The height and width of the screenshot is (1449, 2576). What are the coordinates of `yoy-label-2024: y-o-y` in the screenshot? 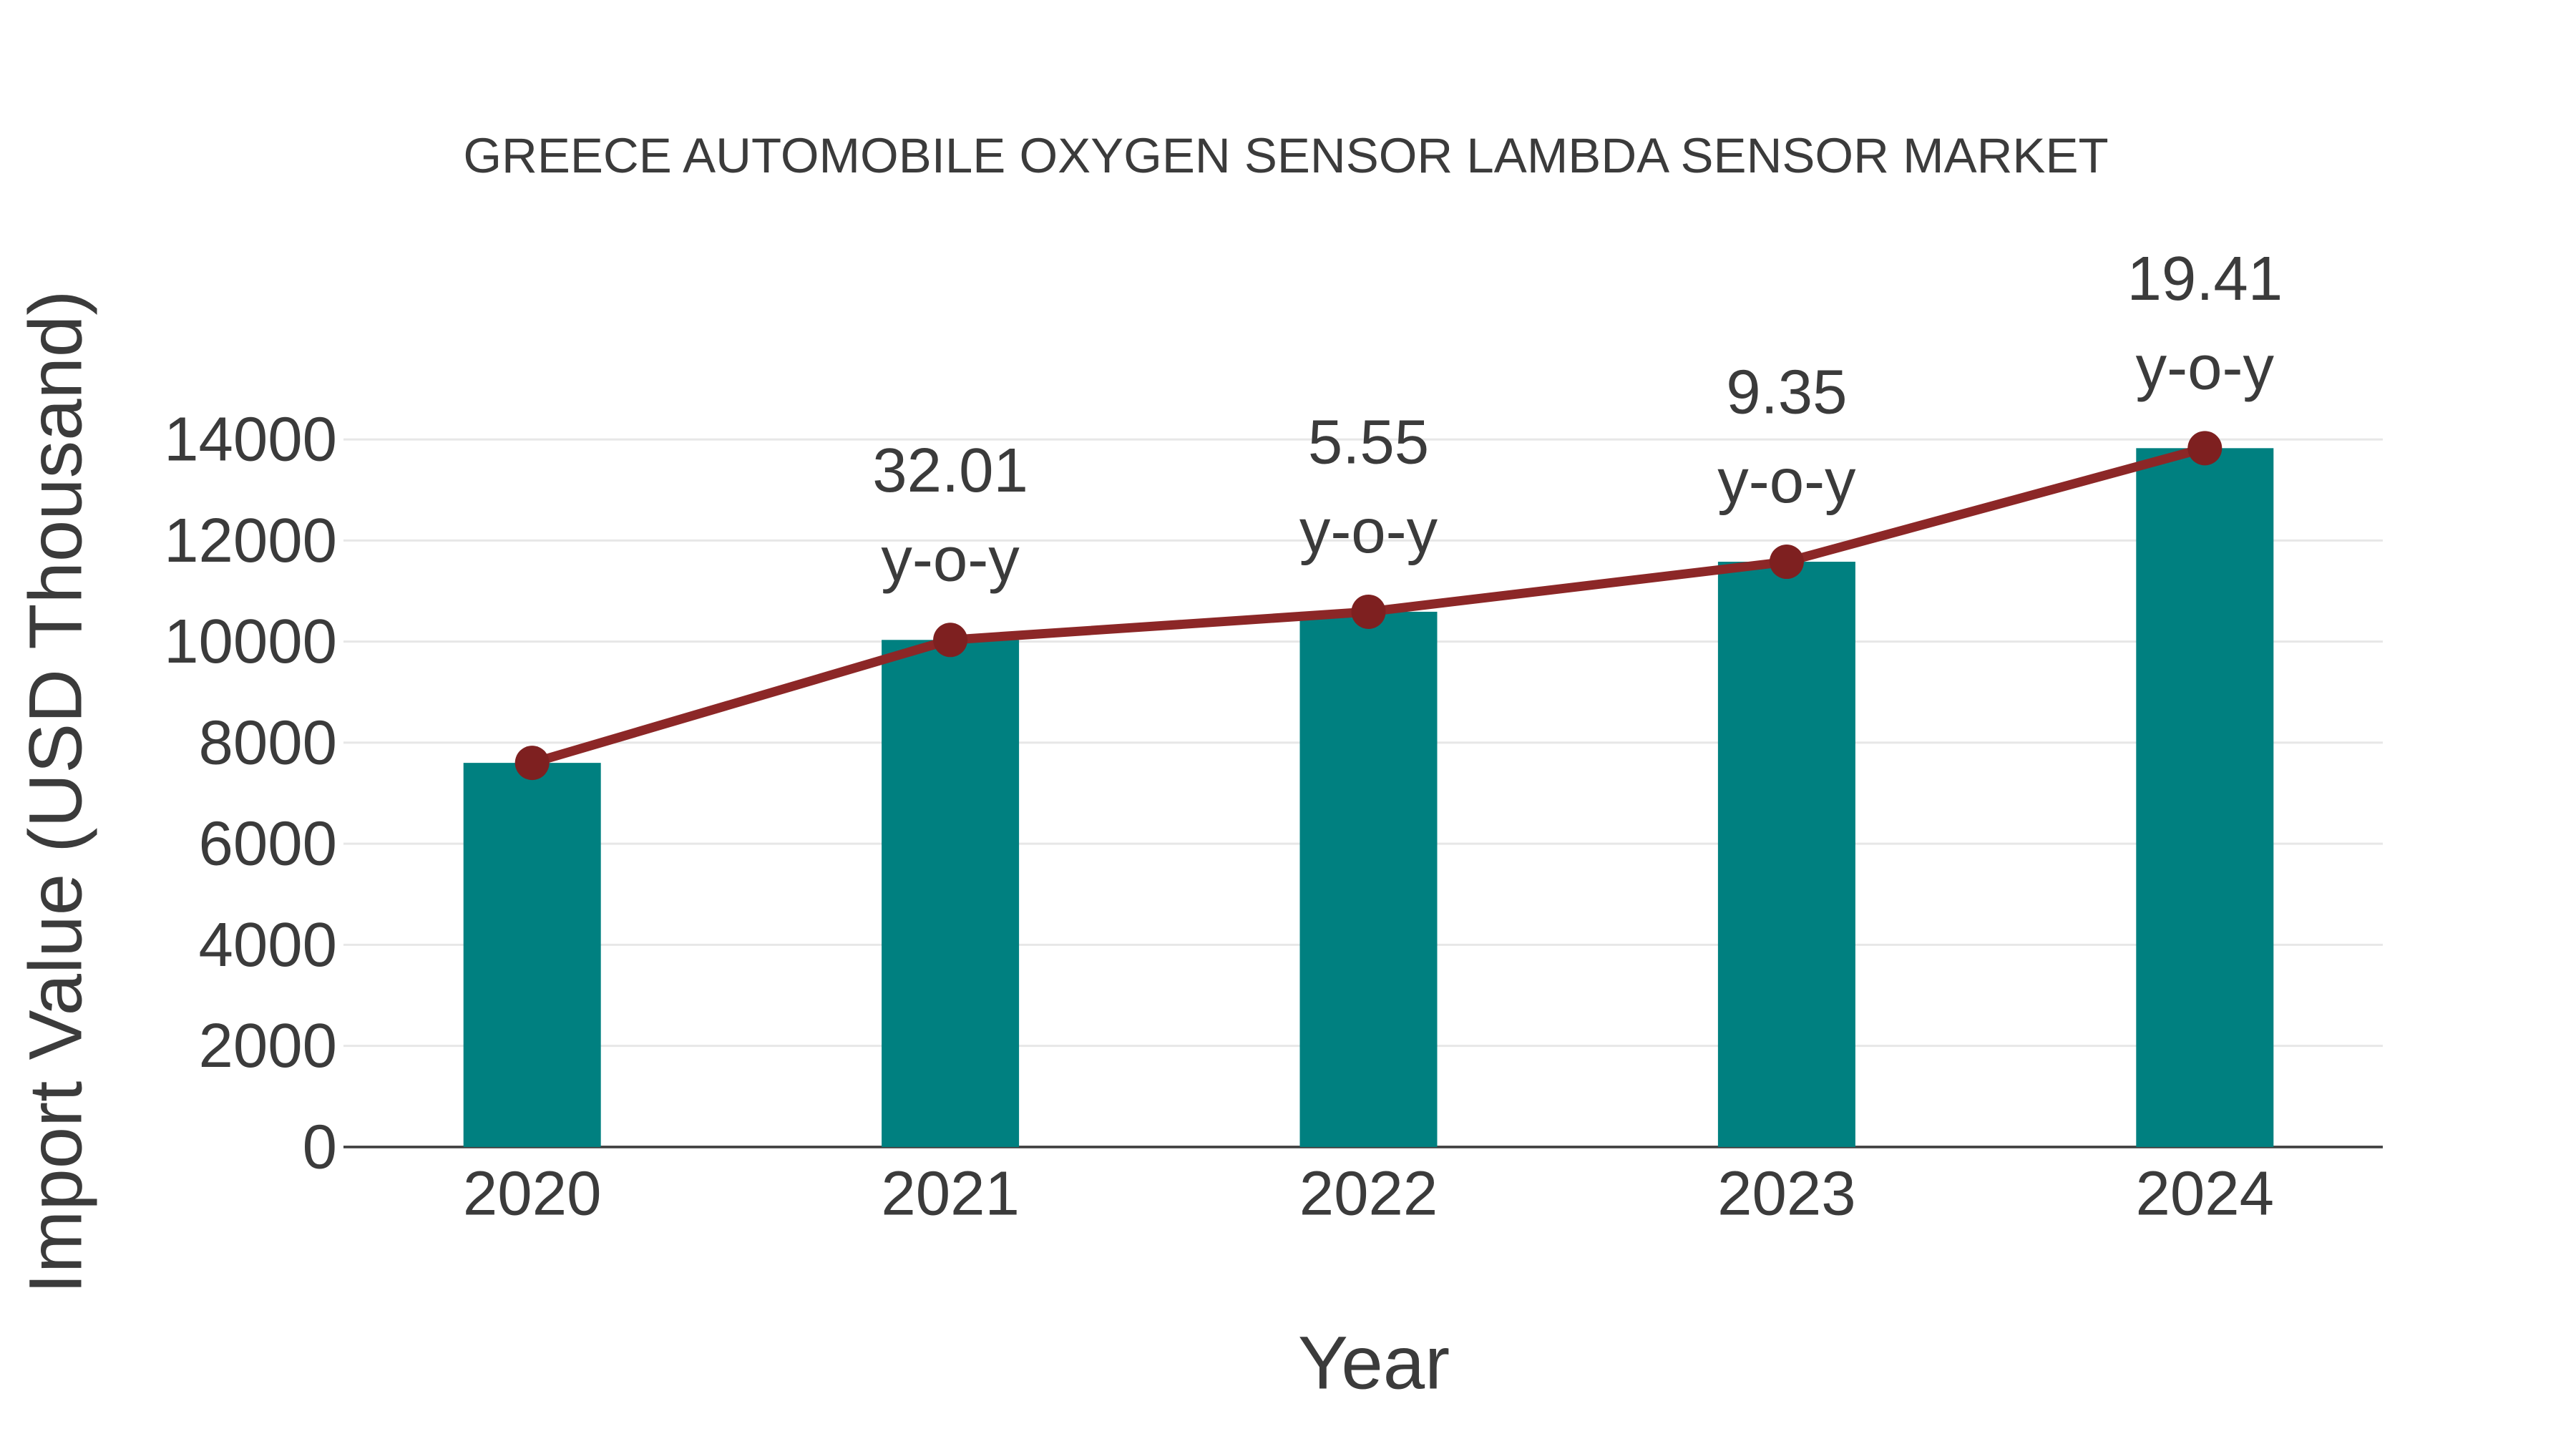 It's located at (2205, 367).